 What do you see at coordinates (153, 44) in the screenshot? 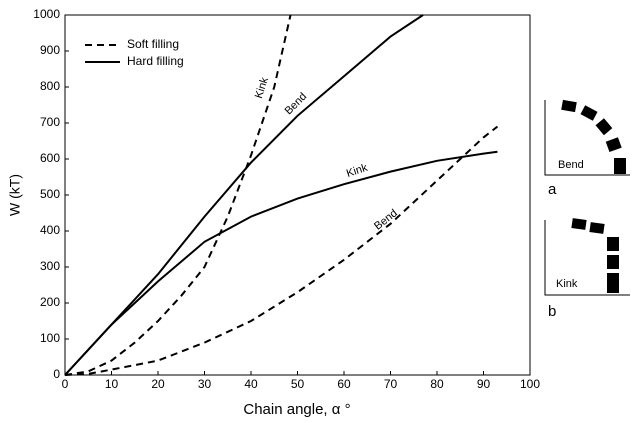
I see `legend-label: Soft filling` at bounding box center [153, 44].